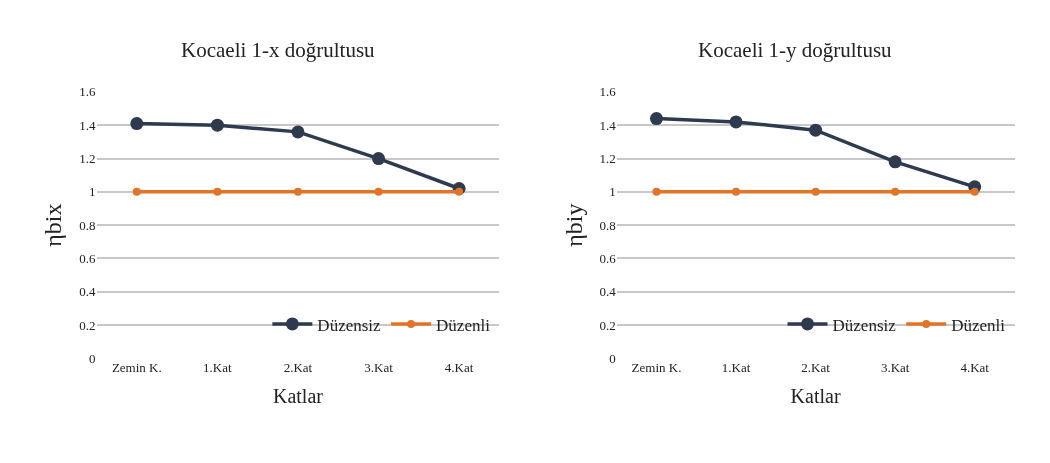  What do you see at coordinates (795, 50) in the screenshot?
I see `chart-title: Kocaeli 1-y doğrultusu` at bounding box center [795, 50].